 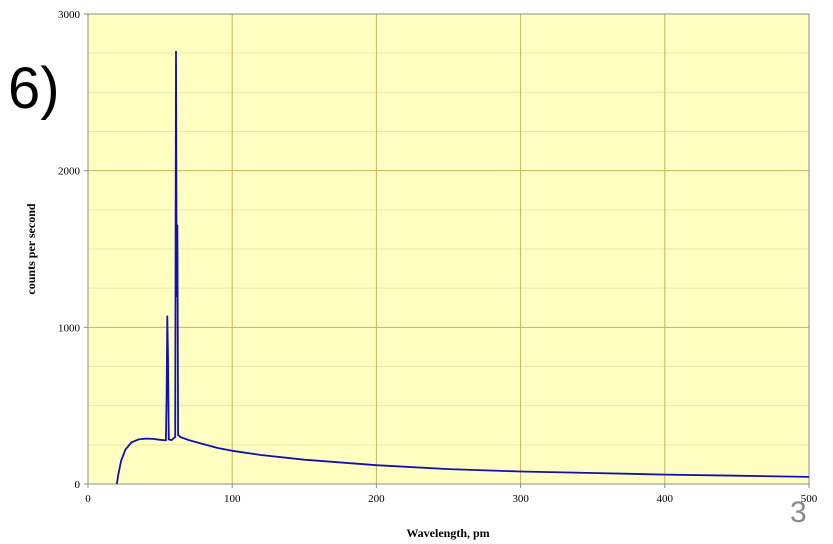 I want to click on x-tick-label: 200, so click(x=376, y=499).